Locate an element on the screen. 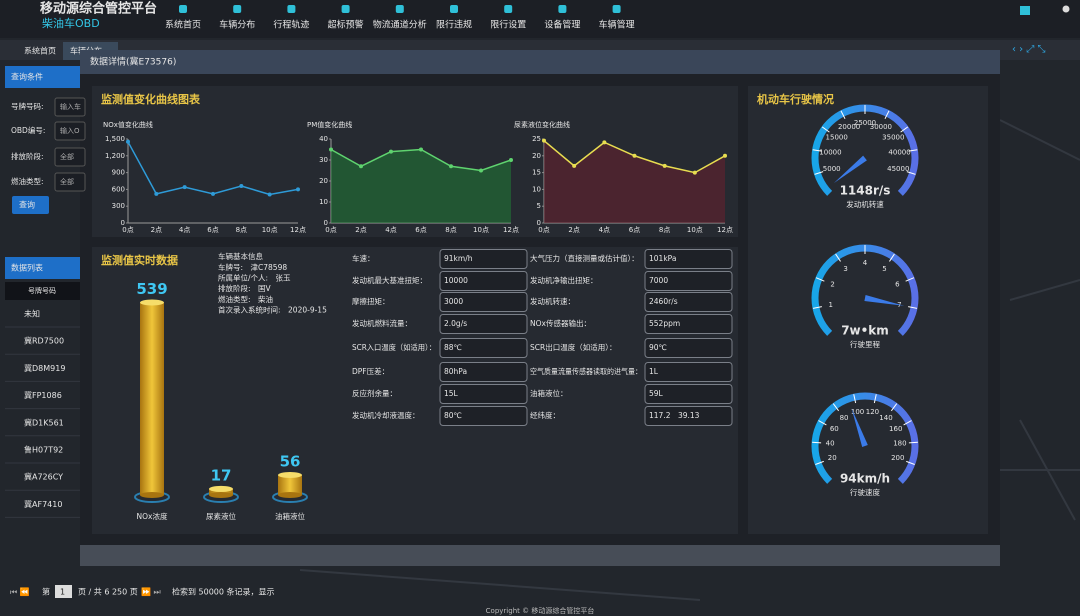 This screenshot has width=1080, height=616. list-row: 冀D1K561 is located at coordinates (44, 422).